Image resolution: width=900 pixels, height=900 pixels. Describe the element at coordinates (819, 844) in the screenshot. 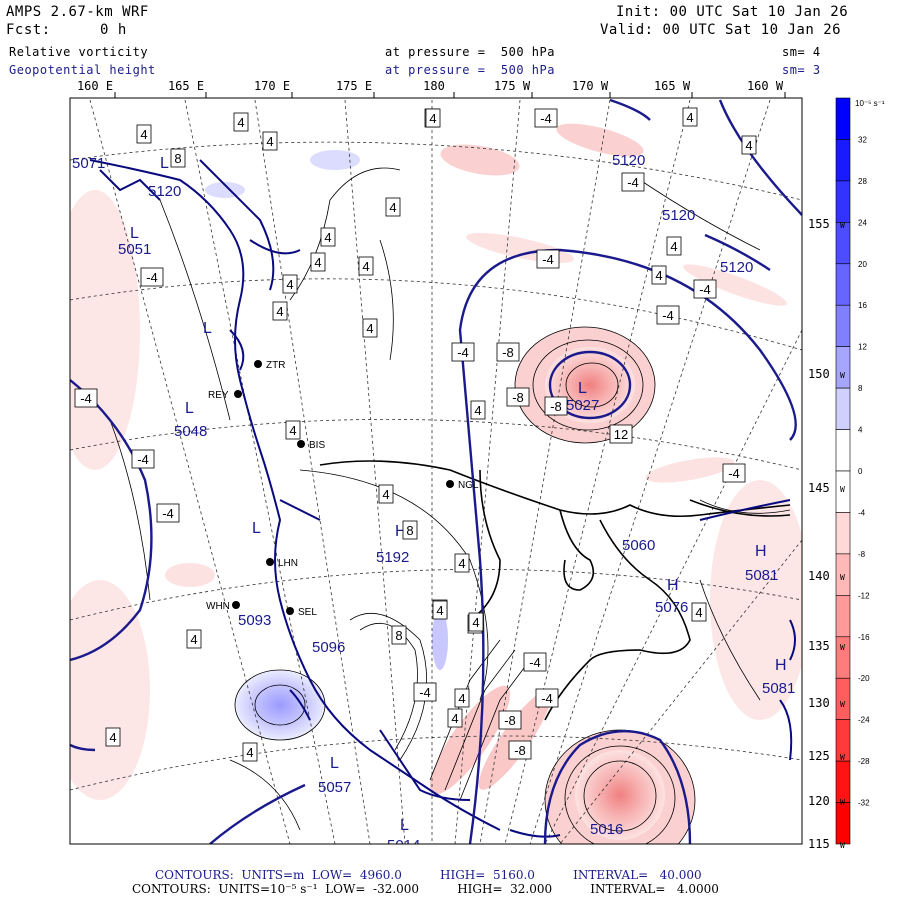

I see `latitude-label: 115` at that location.